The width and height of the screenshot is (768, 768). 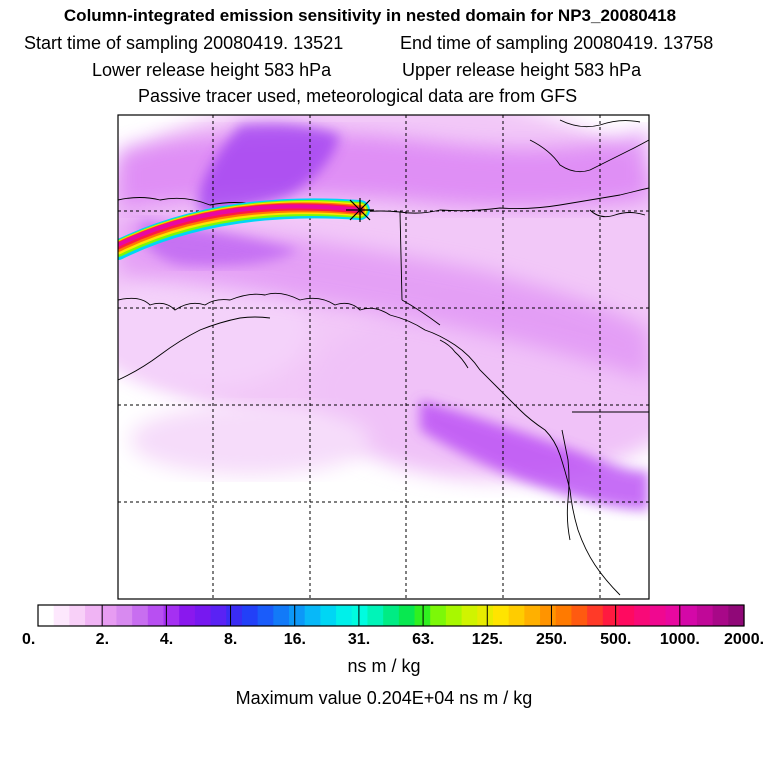 I want to click on plume-band, so click(x=240, y=225).